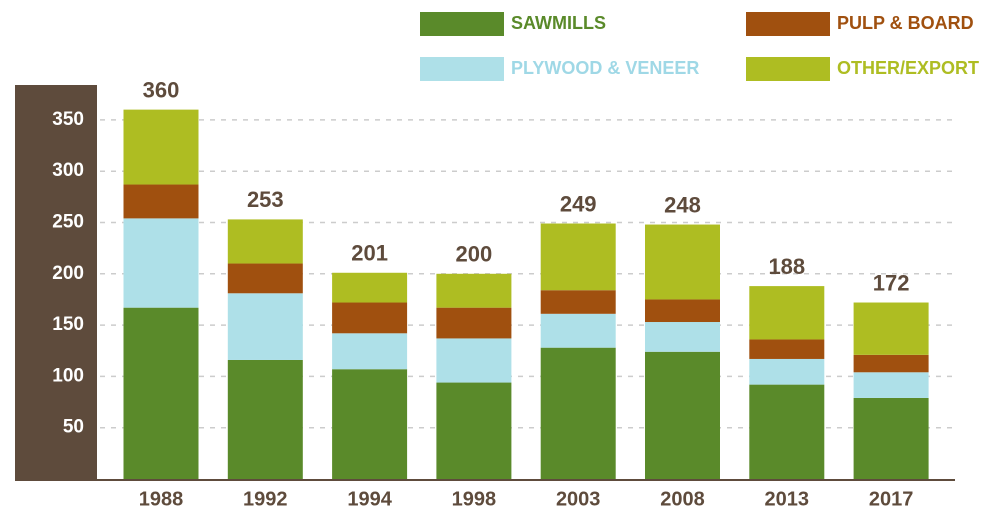  What do you see at coordinates (578, 203) in the screenshot?
I see `total-label: 249` at bounding box center [578, 203].